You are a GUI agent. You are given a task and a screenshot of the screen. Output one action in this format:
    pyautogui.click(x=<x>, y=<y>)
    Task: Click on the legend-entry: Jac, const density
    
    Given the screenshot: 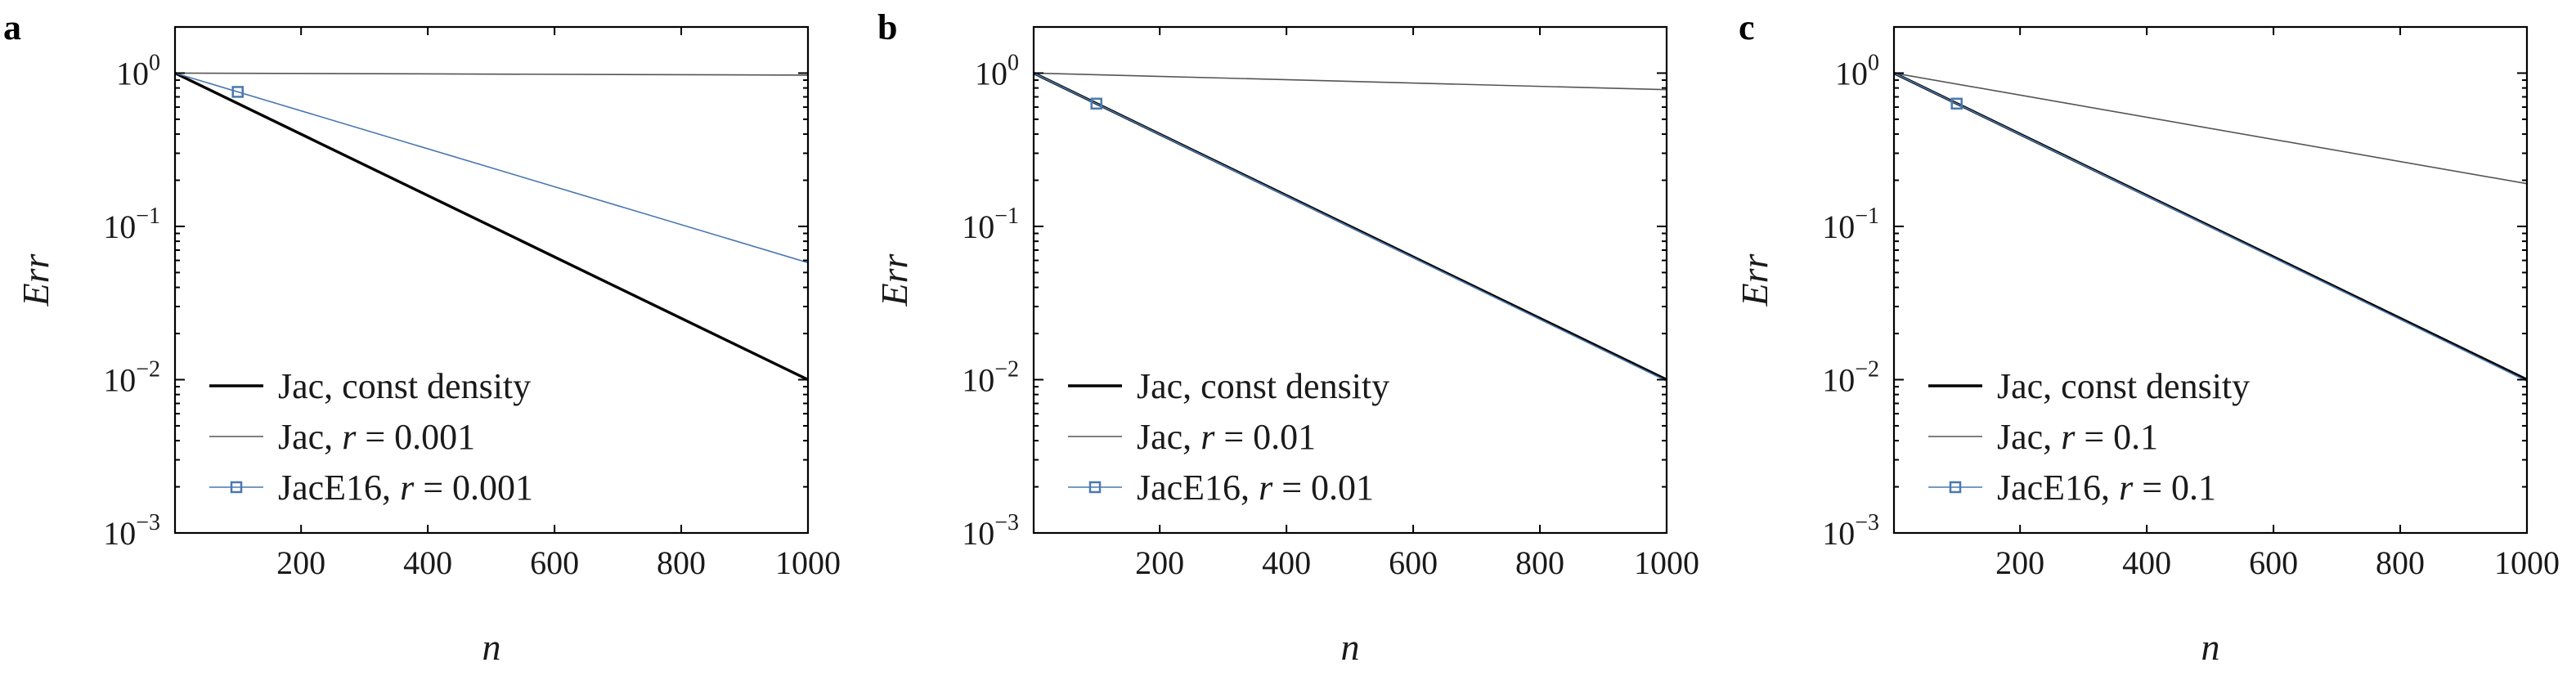 What is the action you would take?
    pyautogui.click(x=2123, y=386)
    